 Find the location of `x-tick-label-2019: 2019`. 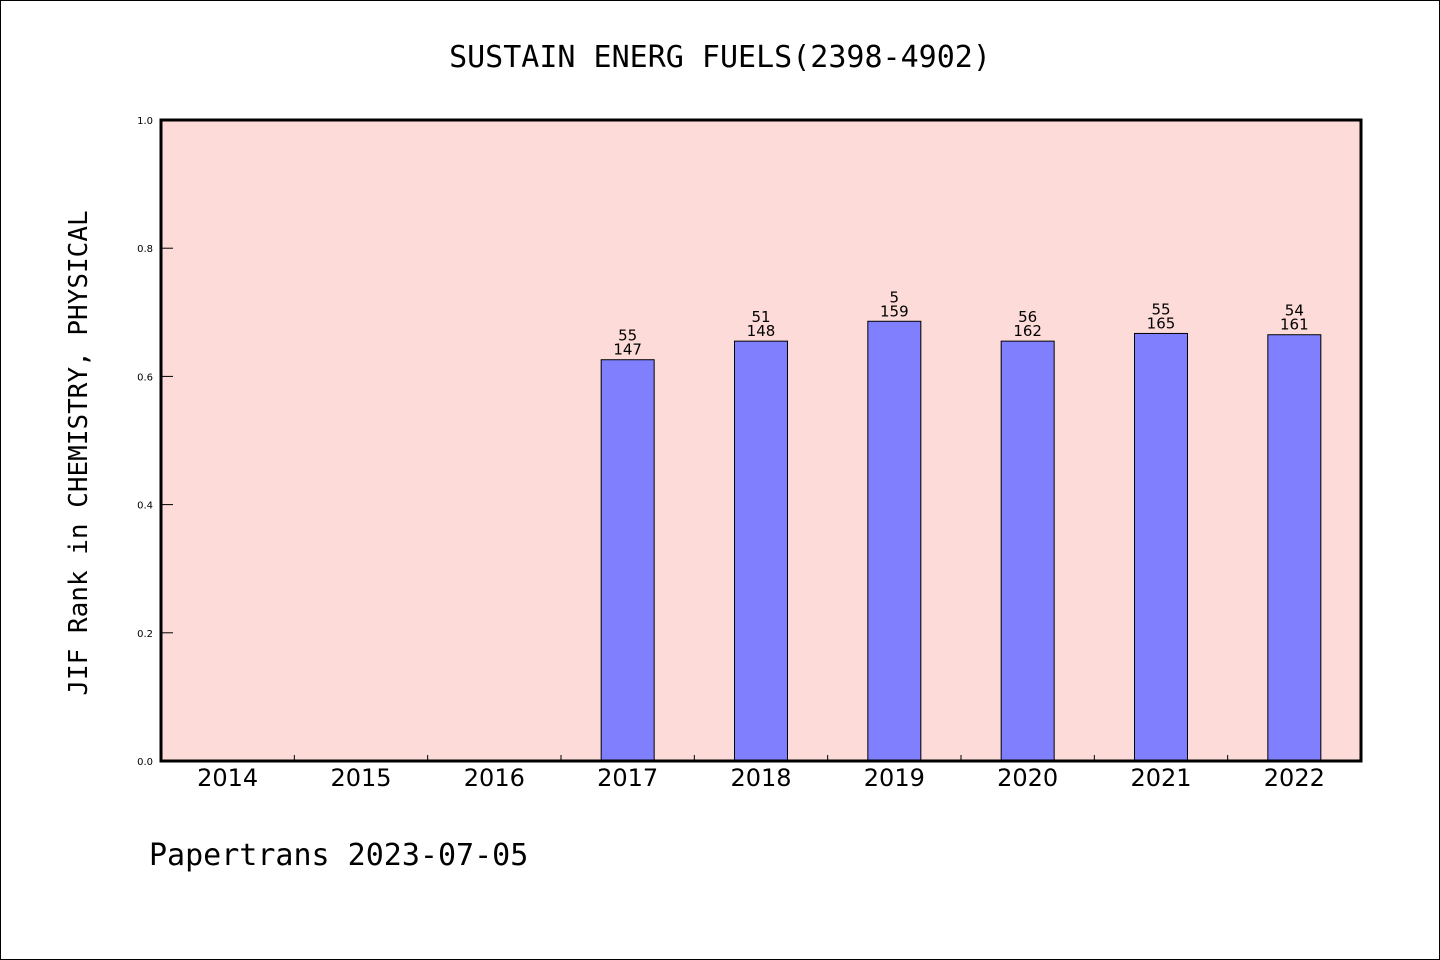

x-tick-label-2019: 2019 is located at coordinates (894, 778).